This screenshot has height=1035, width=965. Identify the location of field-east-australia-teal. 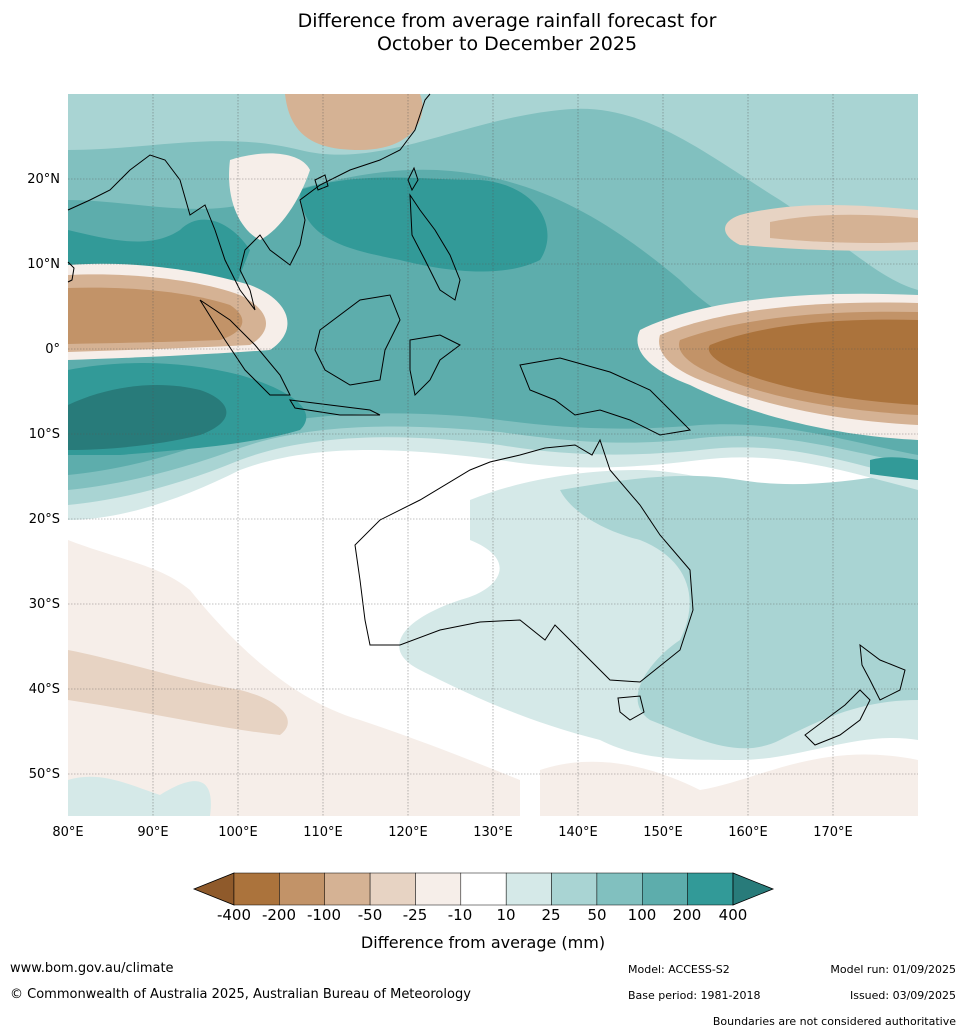
(739, 609).